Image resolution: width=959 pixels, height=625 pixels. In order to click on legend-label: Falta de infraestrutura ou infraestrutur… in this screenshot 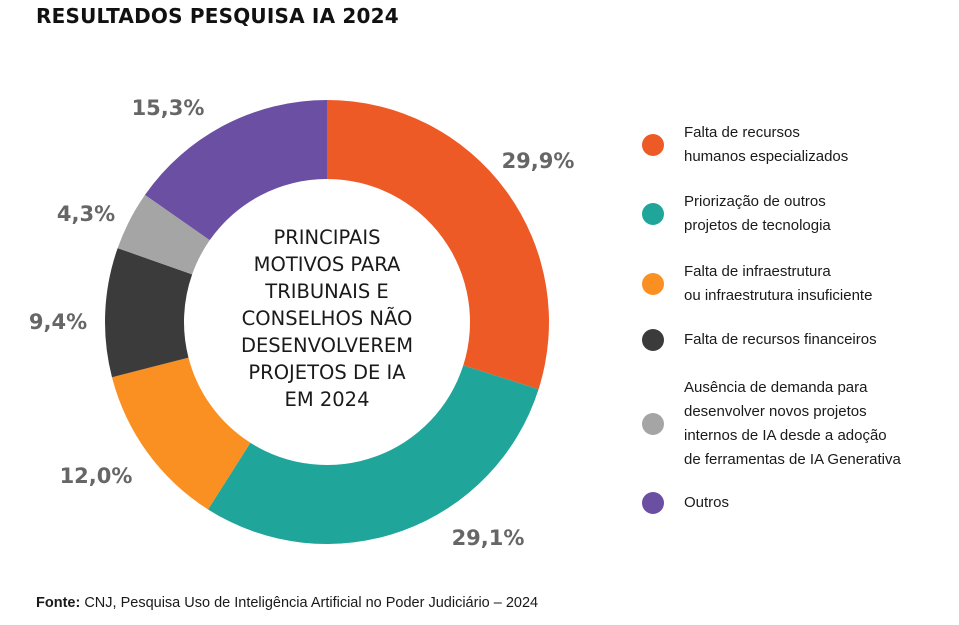, I will do `click(778, 283)`.